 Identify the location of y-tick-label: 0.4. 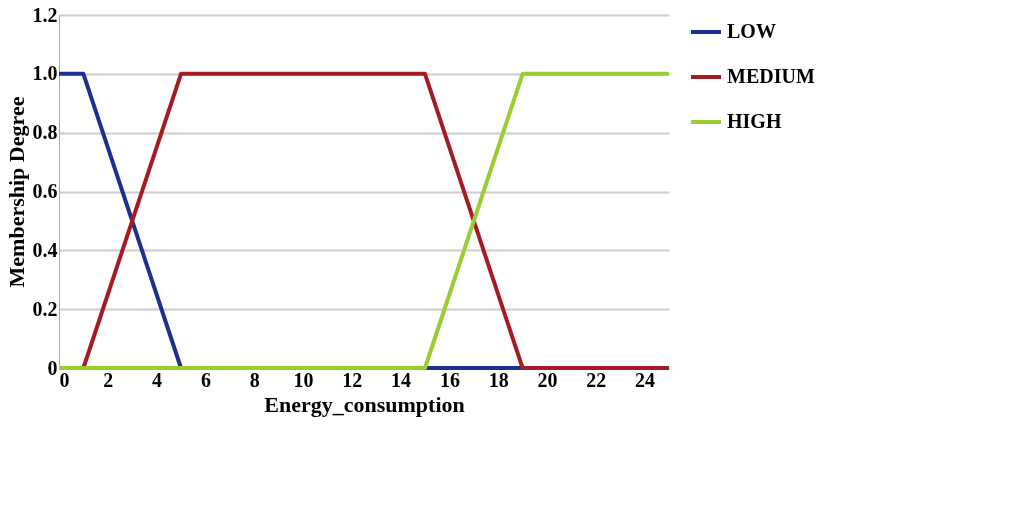
(45, 249).